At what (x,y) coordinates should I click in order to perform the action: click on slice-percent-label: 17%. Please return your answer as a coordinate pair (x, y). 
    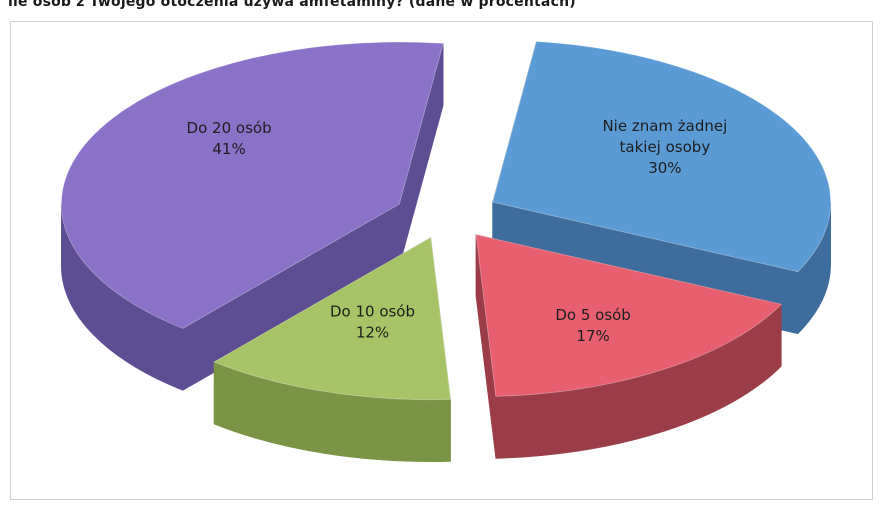
    Looking at the image, I should click on (592, 336).